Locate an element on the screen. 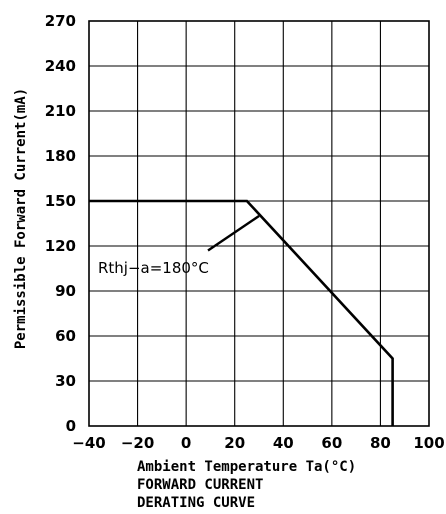  x-tick-label: 80 is located at coordinates (380, 443).